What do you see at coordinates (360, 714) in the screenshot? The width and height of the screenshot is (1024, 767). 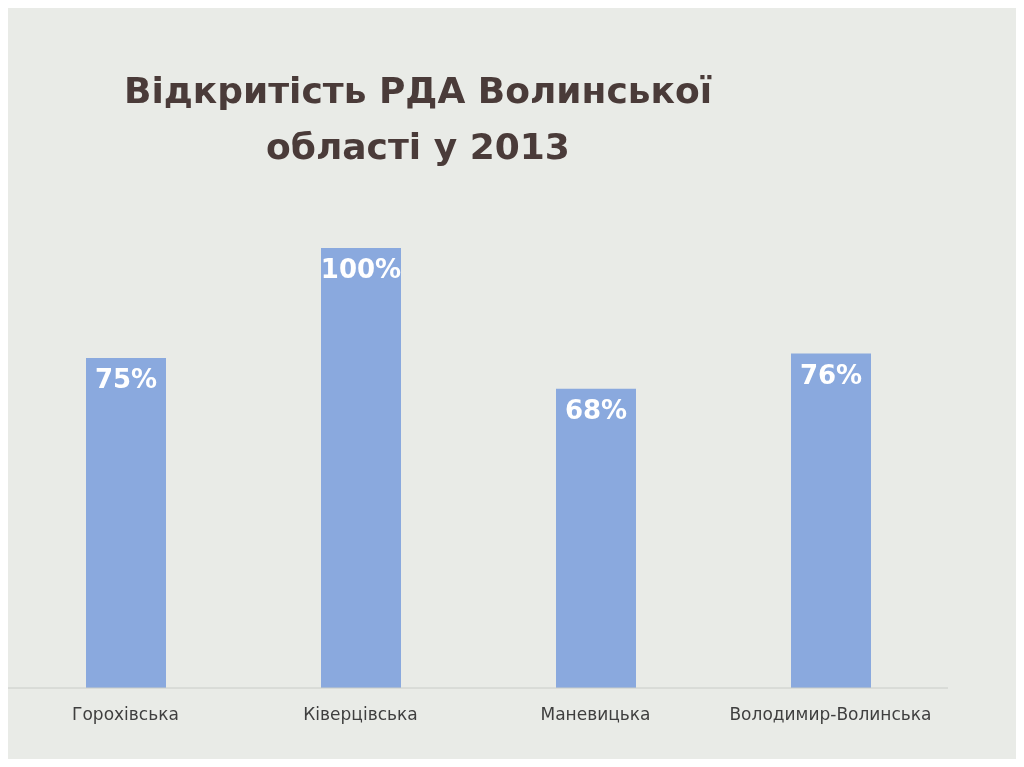 I see `x-tick-label: Ківерцівська` at bounding box center [360, 714].